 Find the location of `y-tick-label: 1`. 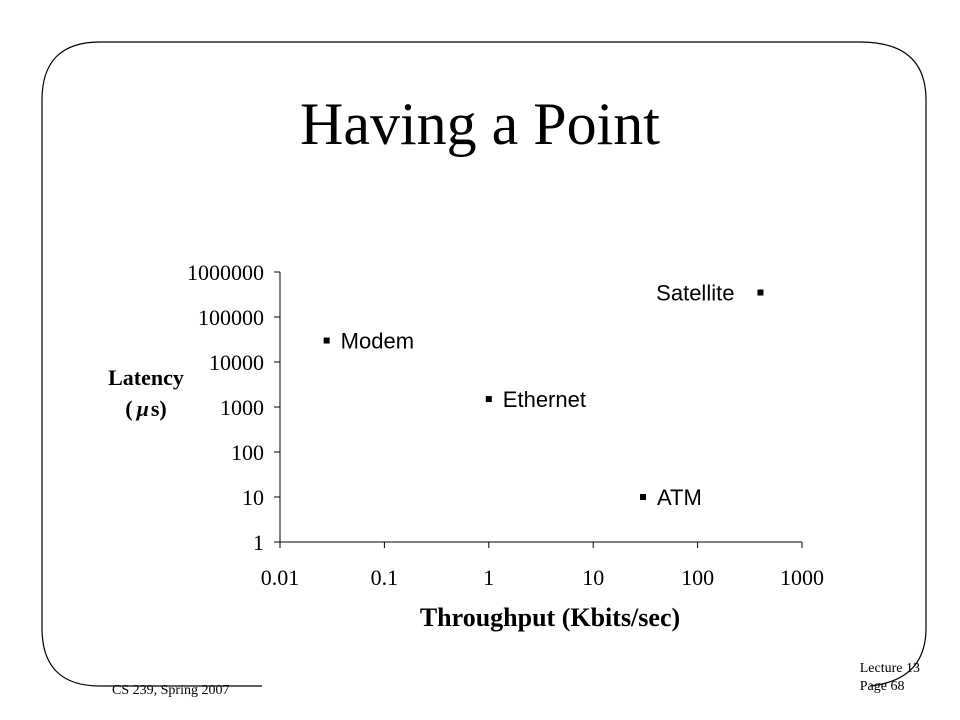

y-tick-label: 1 is located at coordinates (258, 542).